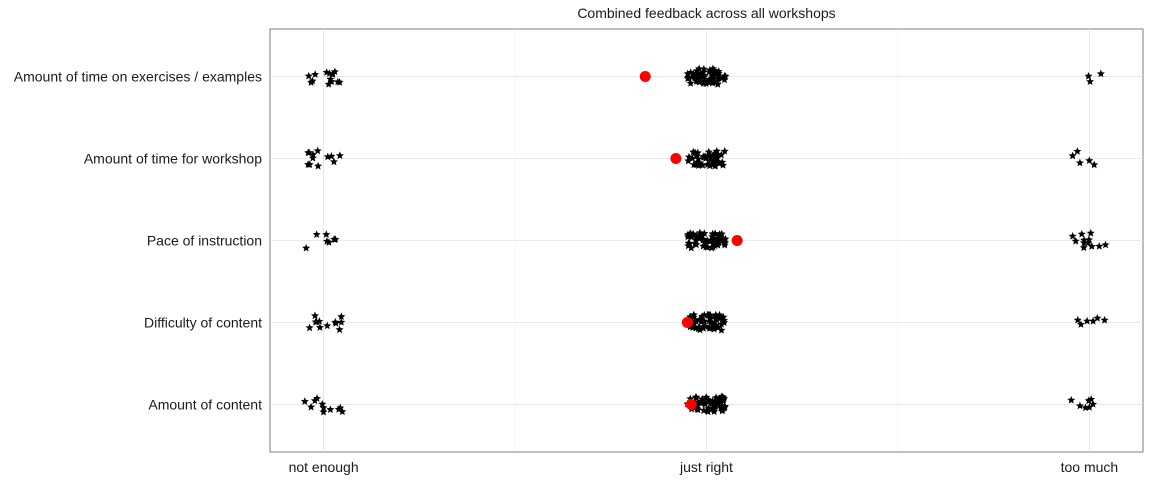  Describe the element at coordinates (173, 159) in the screenshot. I see `y-tick-label: Amount of time for workshop` at that location.